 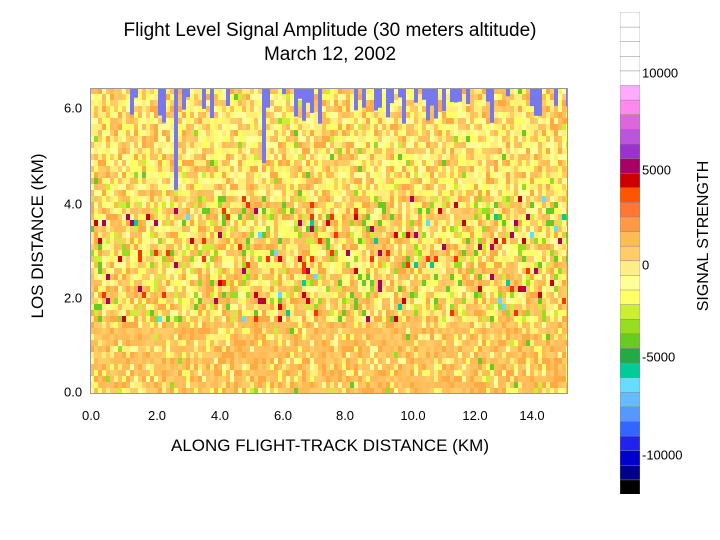 I want to click on colorbar-tick-label: -5000, so click(x=659, y=357).